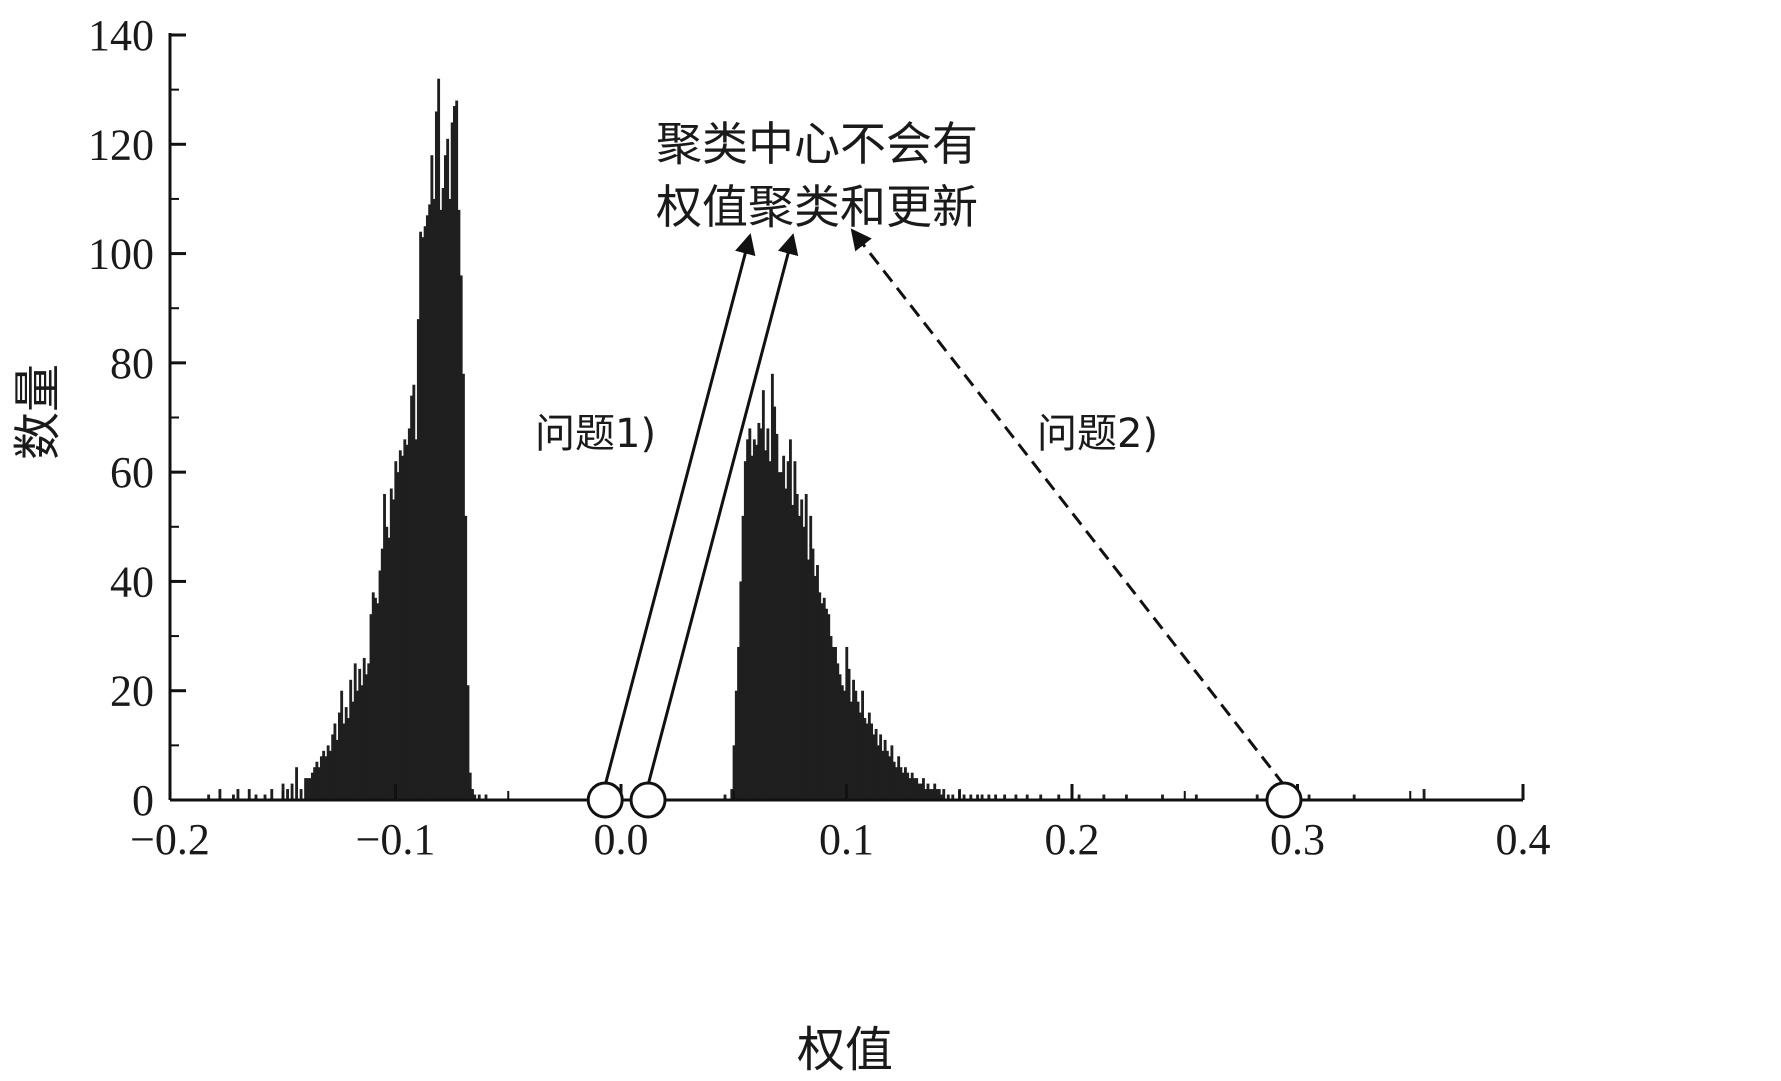 This screenshot has height=1081, width=1781. What do you see at coordinates (121, 144) in the screenshot?
I see `y-tick-label: 120` at bounding box center [121, 144].